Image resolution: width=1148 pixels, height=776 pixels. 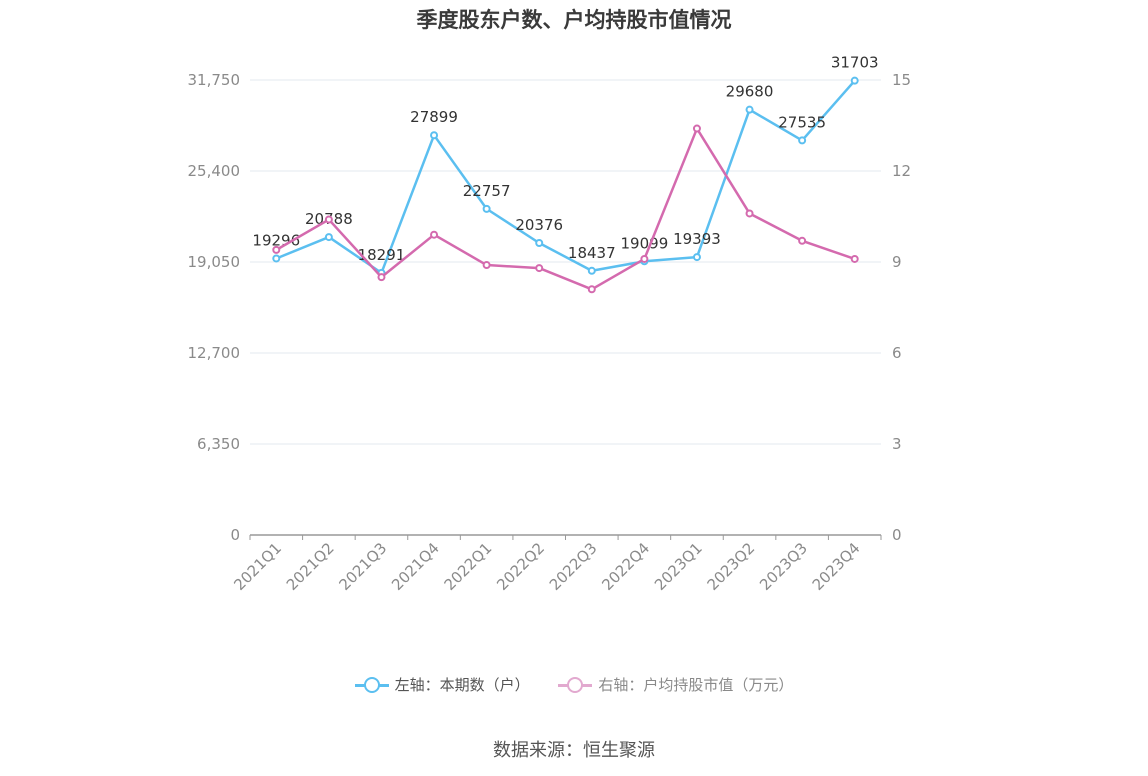 I want to click on data-label: 19393, so click(x=697, y=239).